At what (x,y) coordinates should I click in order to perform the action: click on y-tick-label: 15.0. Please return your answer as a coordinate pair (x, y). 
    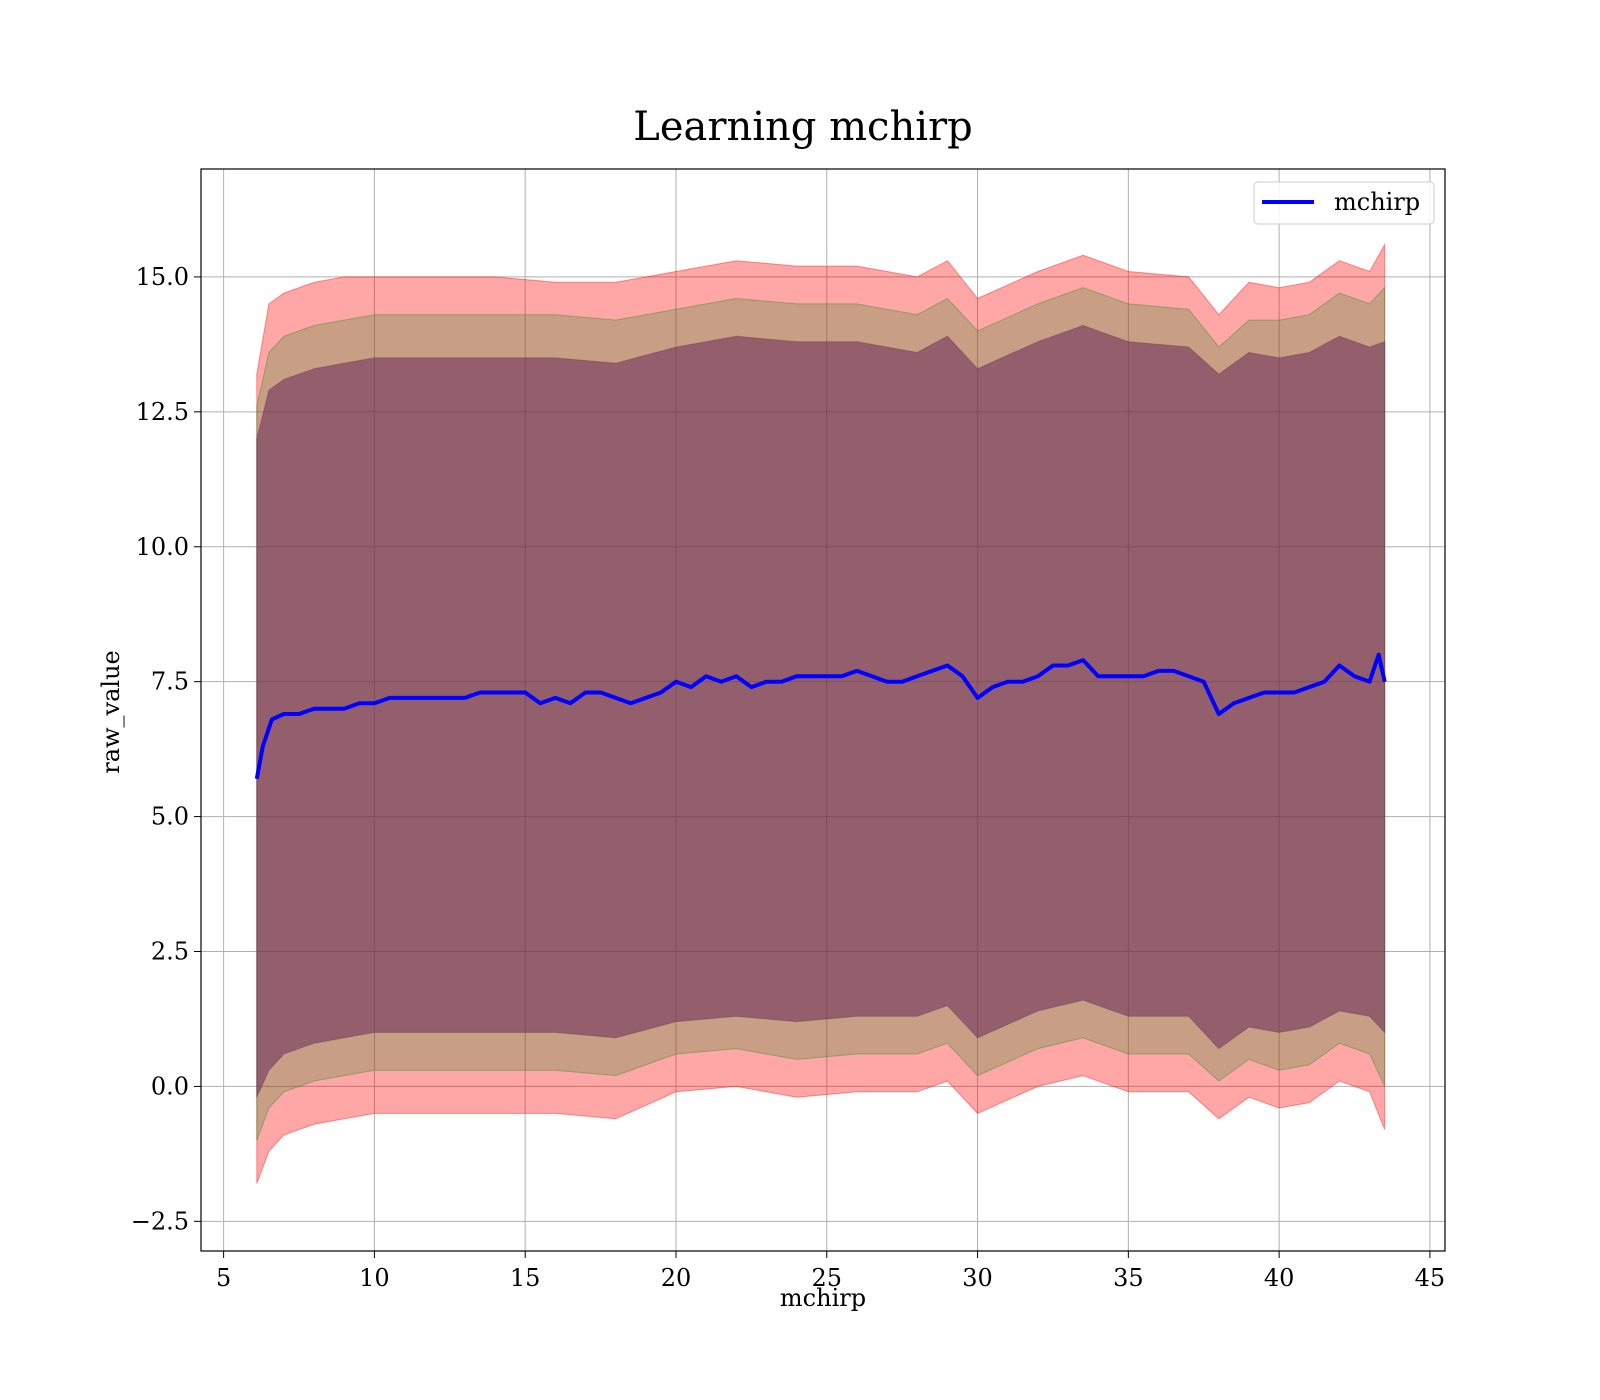
    Looking at the image, I should click on (162, 277).